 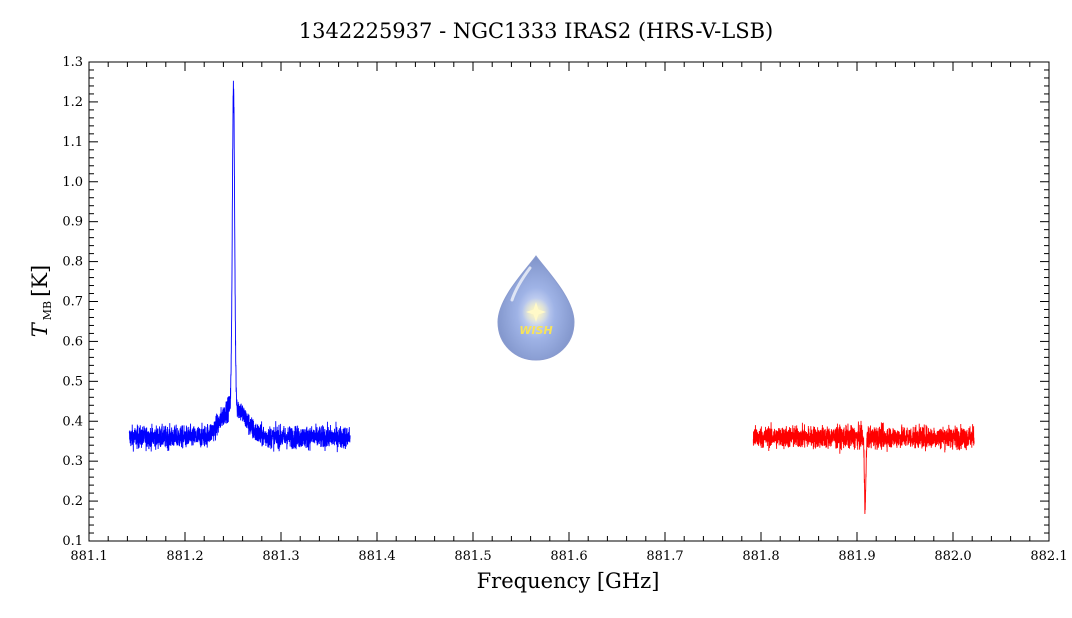 I want to click on y-axis-label: TMB [K], so click(x=41, y=301).